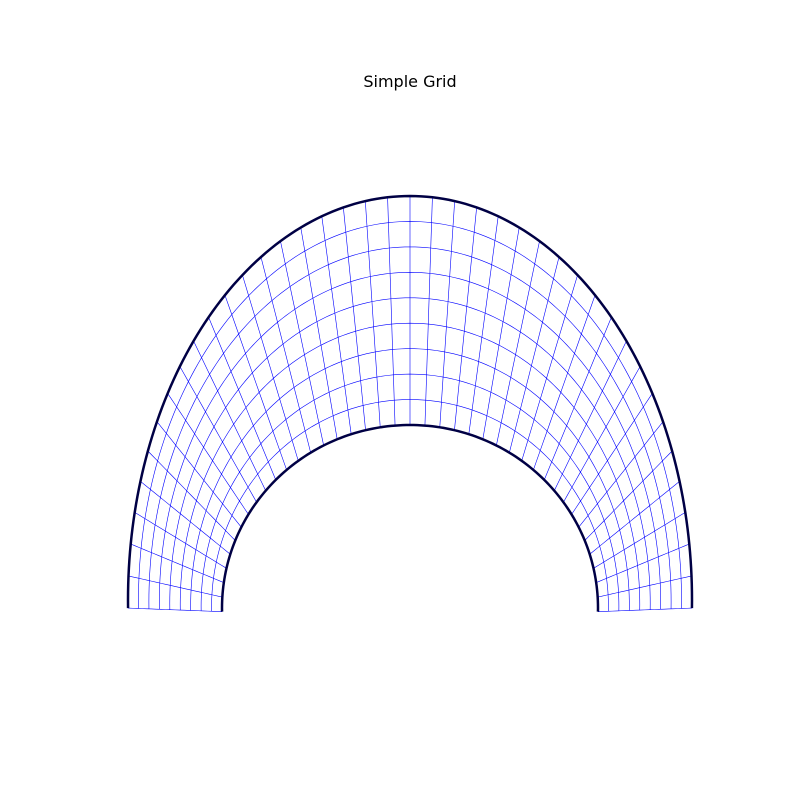 This screenshot has width=800, height=800. Describe the element at coordinates (410, 81) in the screenshot. I see `figure-title: Simple Grid` at that location.